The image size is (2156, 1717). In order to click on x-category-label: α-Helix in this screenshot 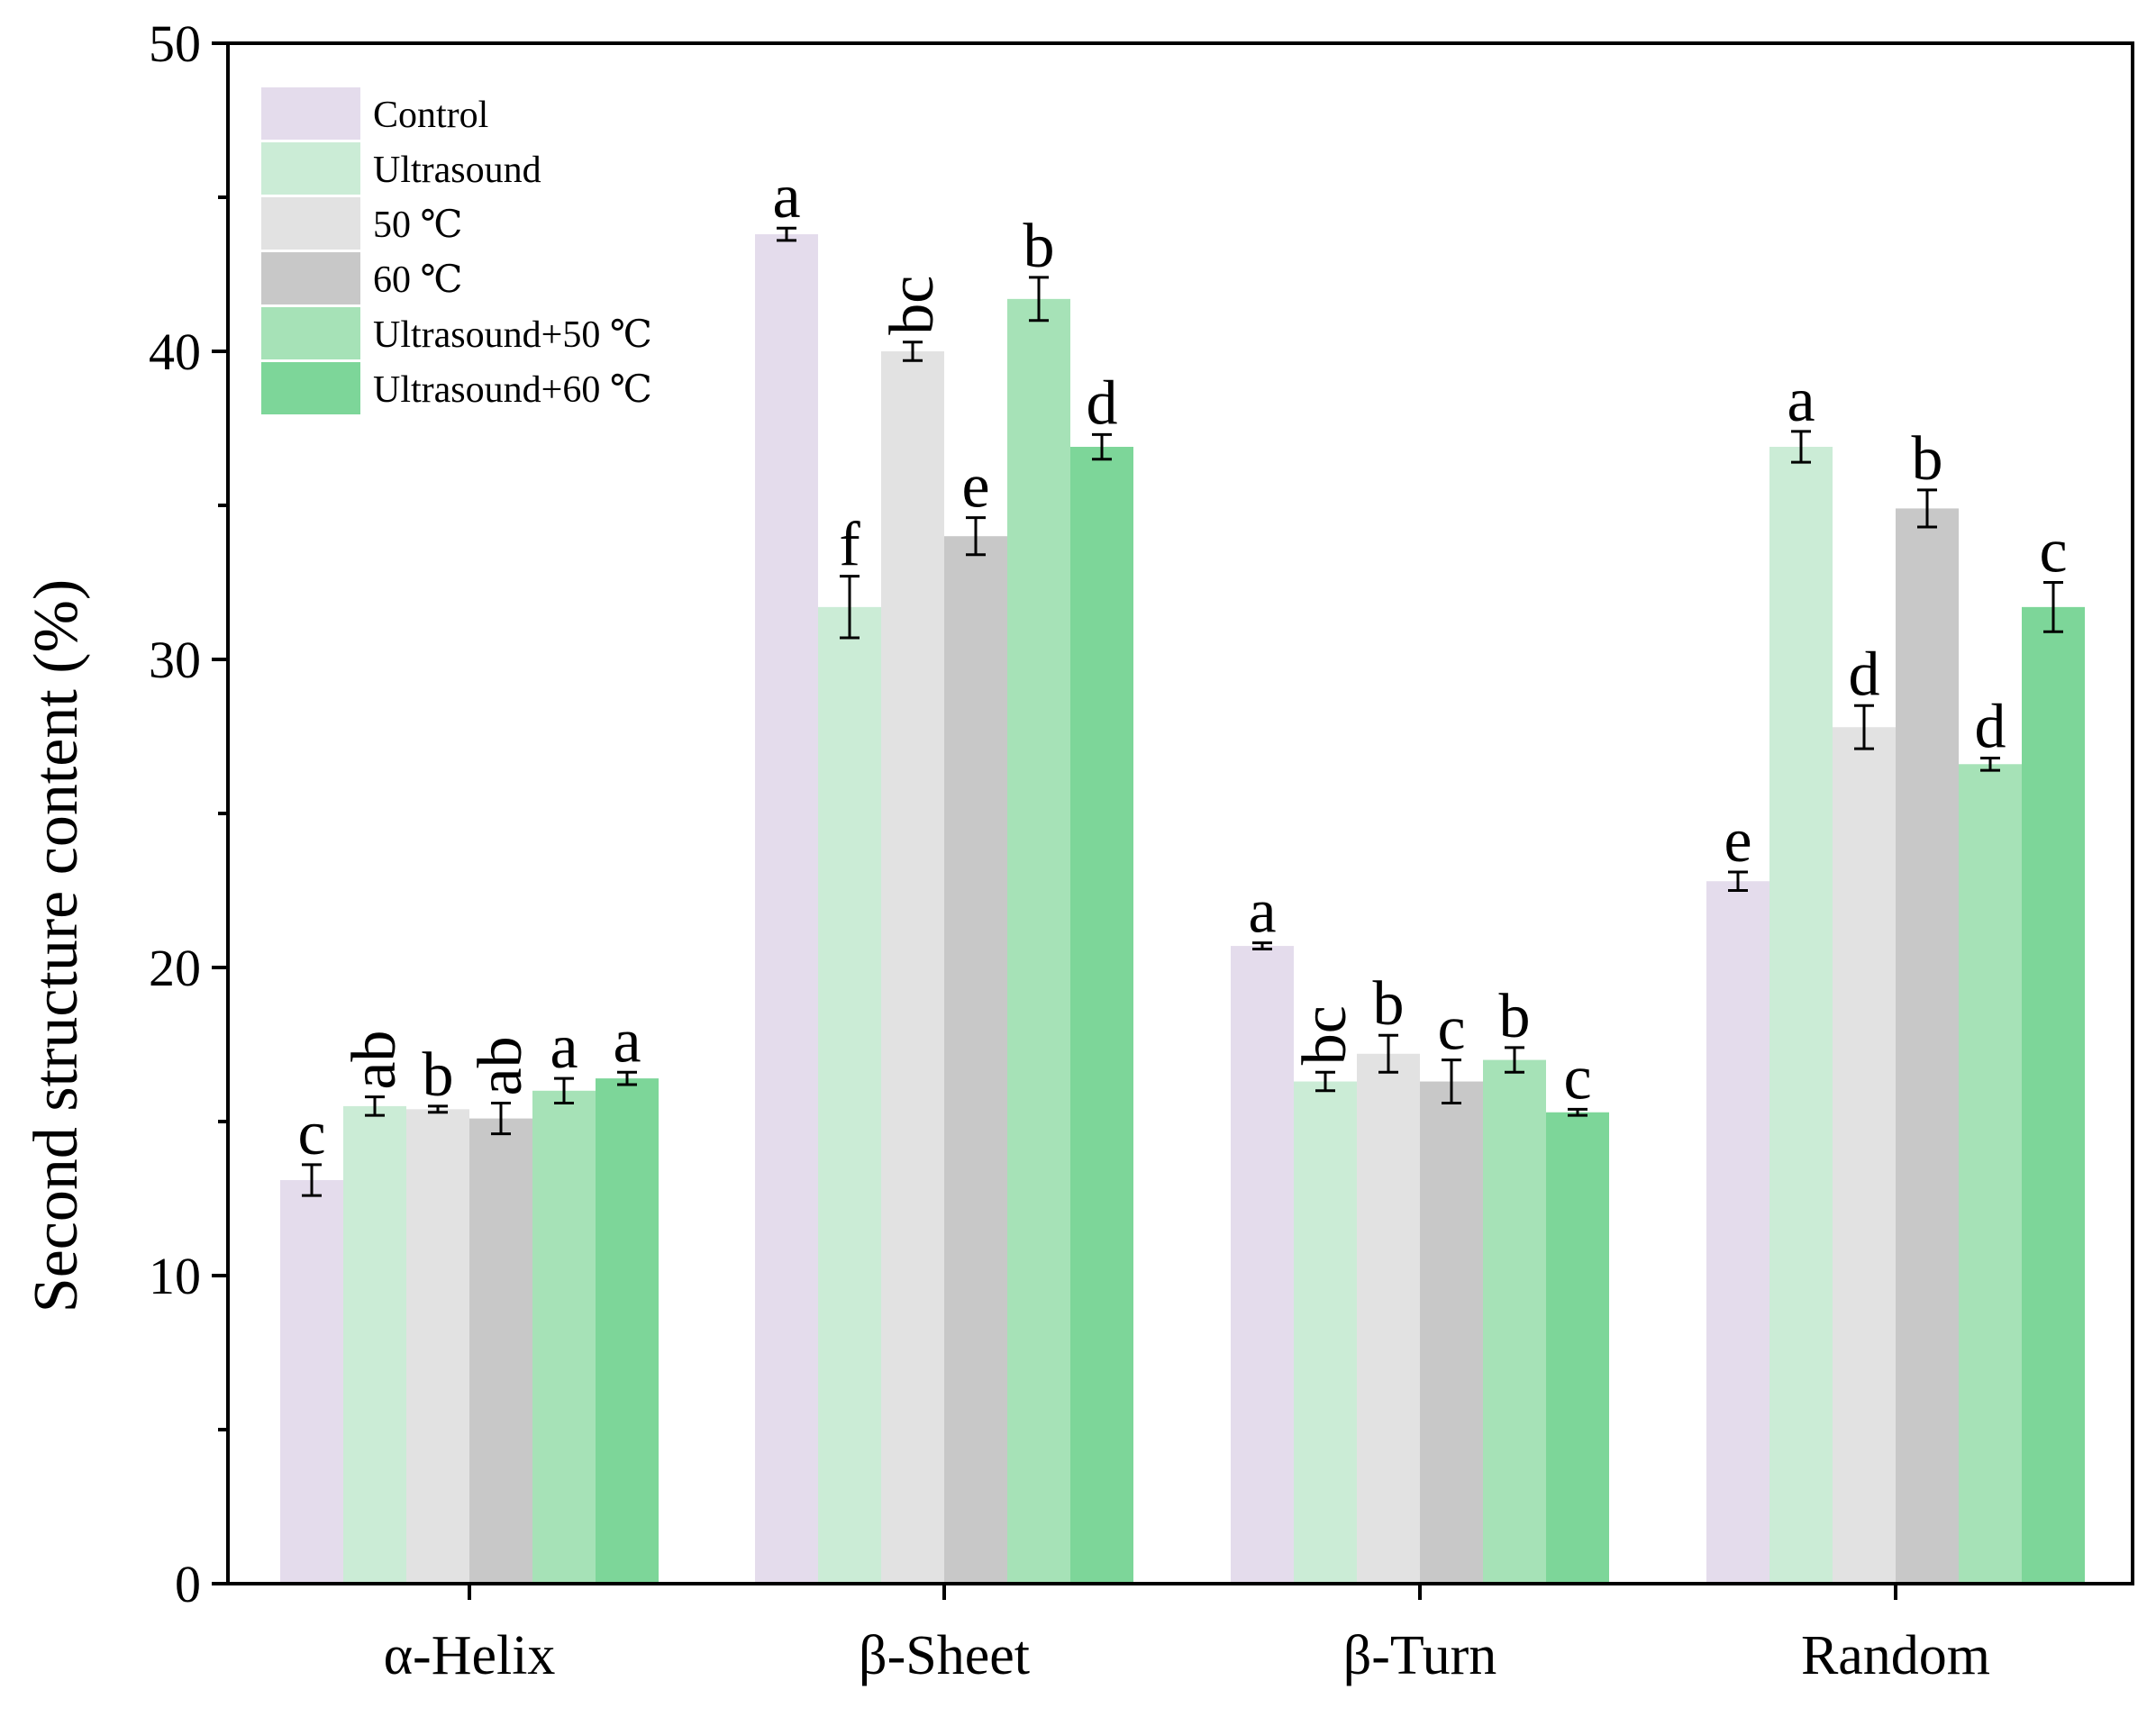, I will do `click(470, 1655)`.